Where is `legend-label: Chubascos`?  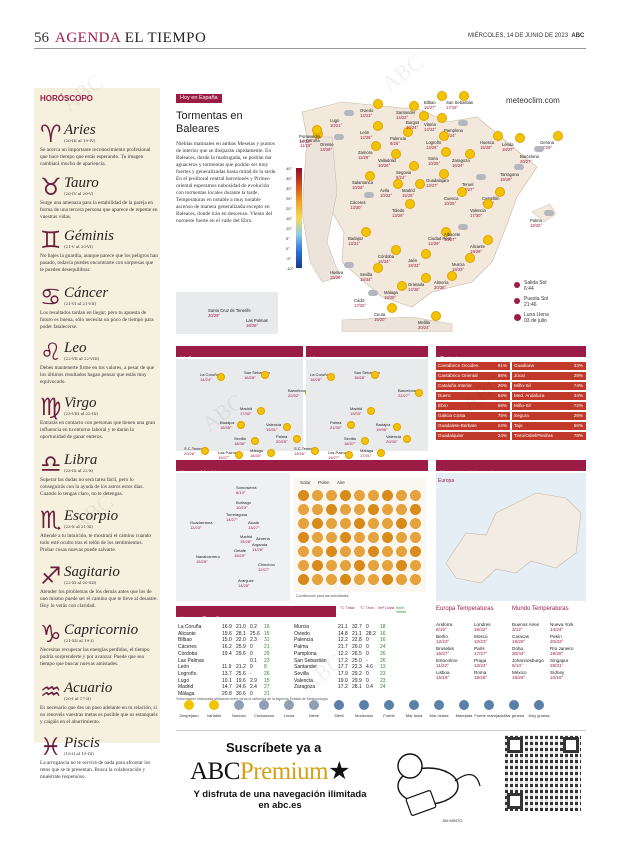
legend-label: Chubascos is located at coordinates (263, 715).